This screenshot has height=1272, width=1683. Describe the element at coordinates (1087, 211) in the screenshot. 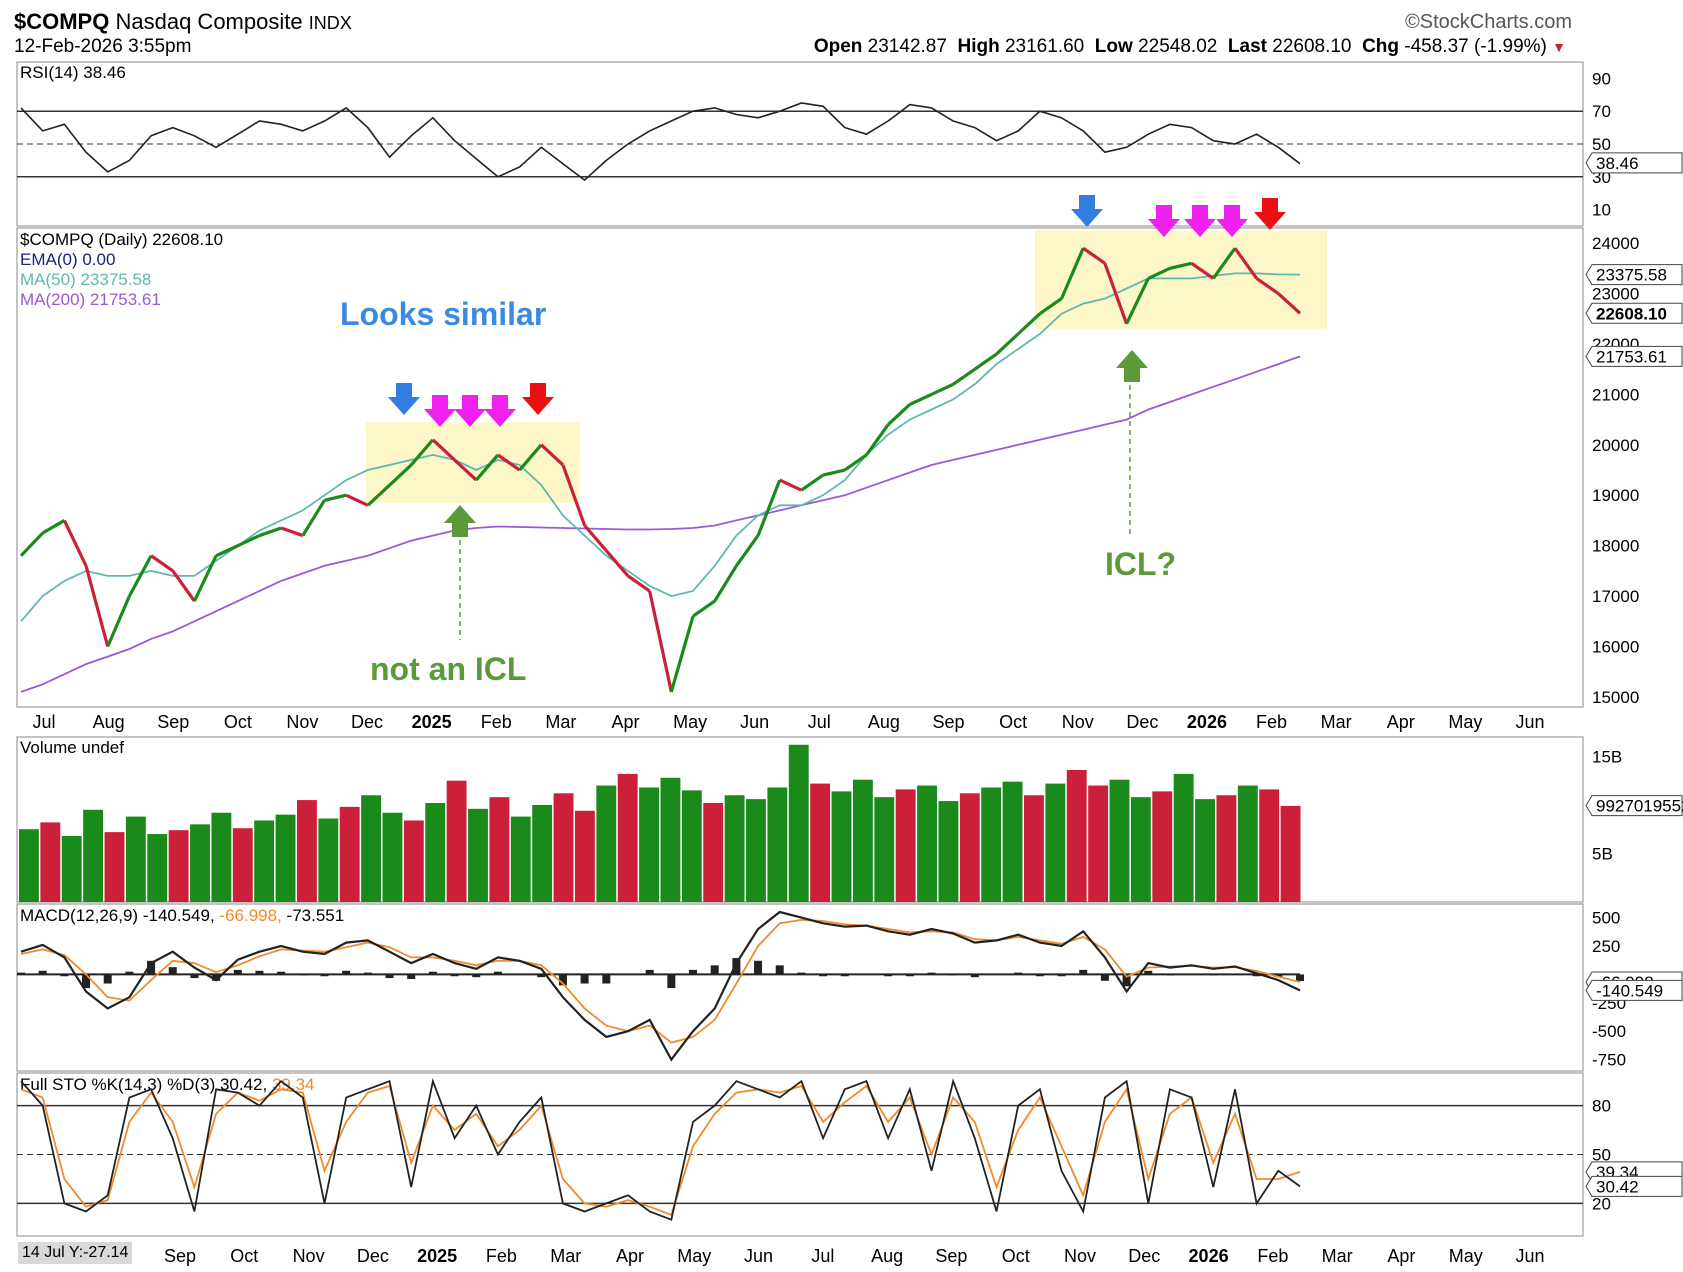

I see `blue-down-arrow-icon` at that location.